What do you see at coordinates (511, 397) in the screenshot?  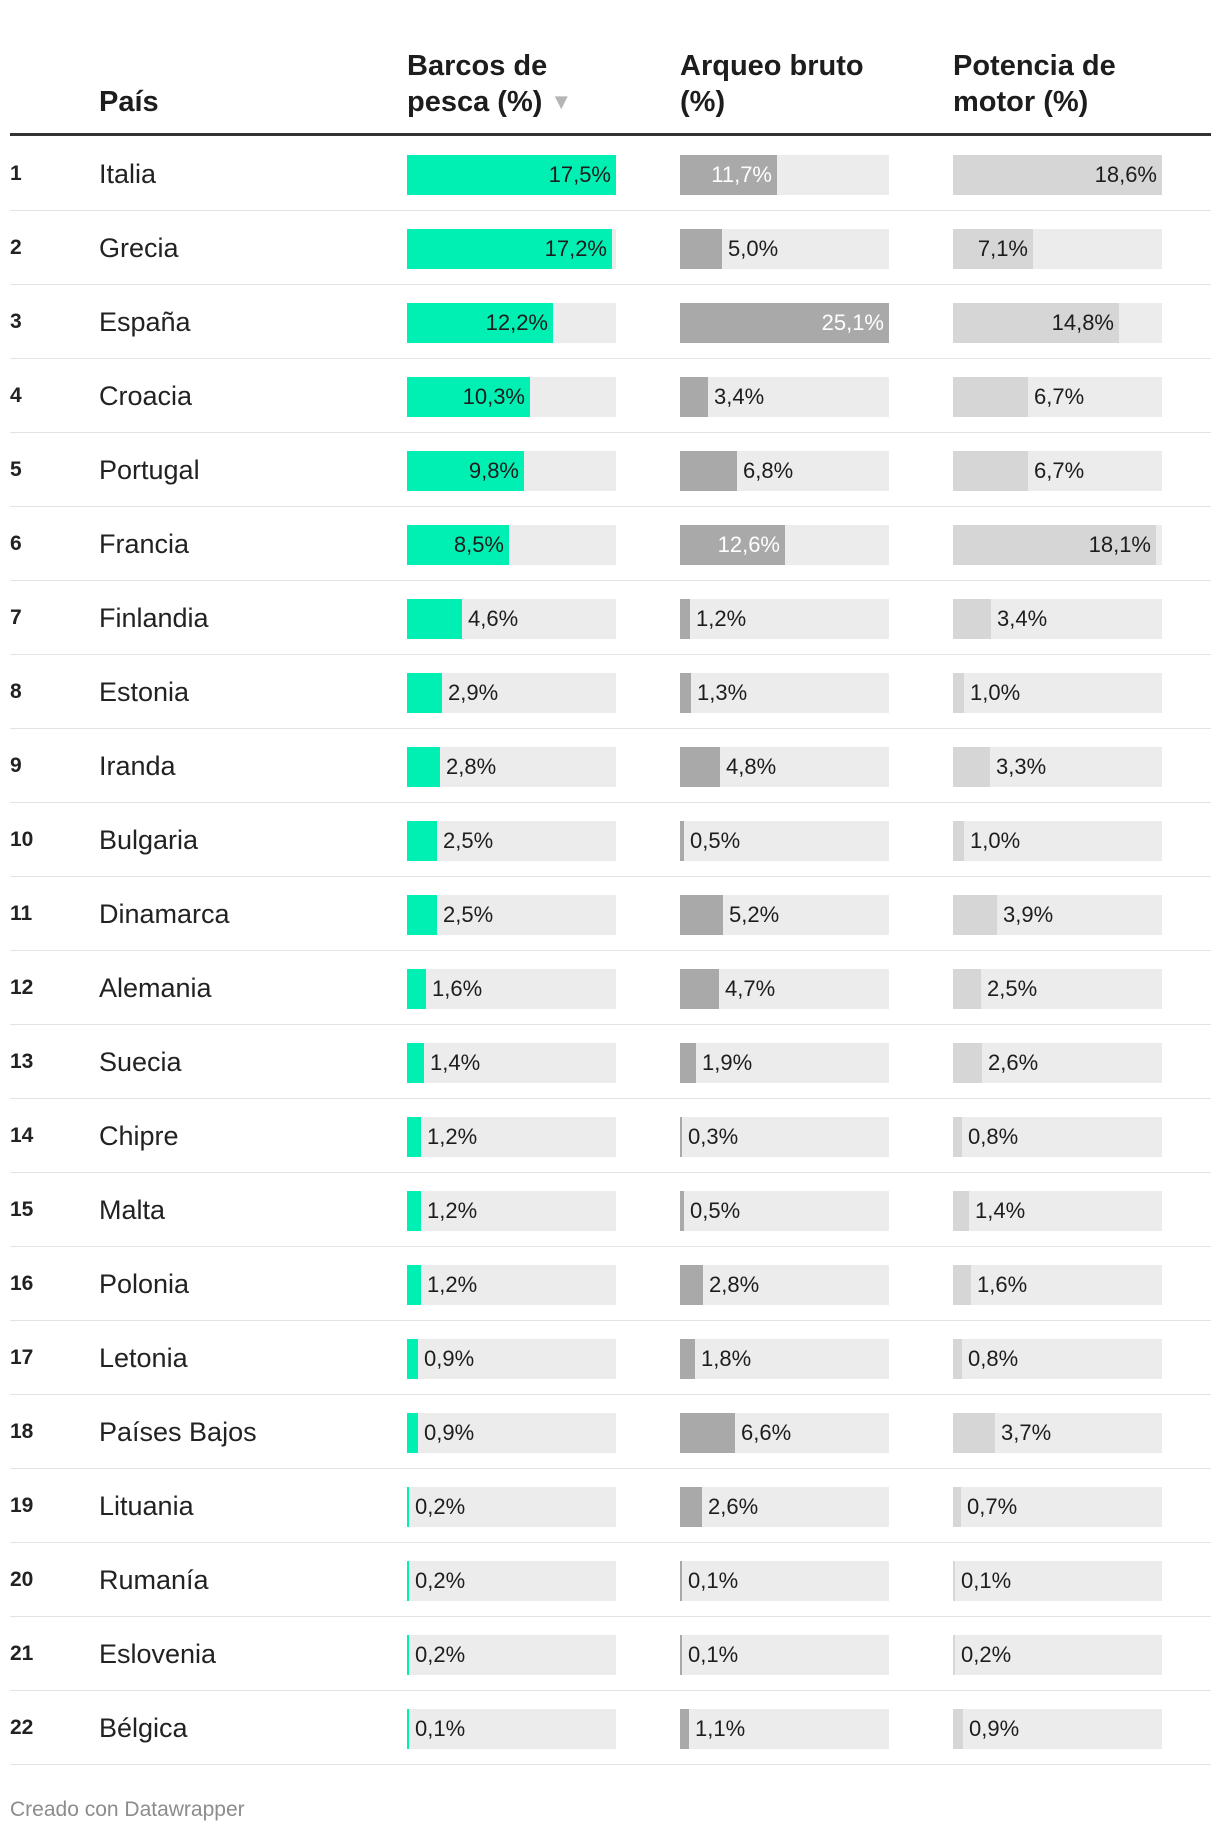 I see `boats-bar-track: 10,3%` at bounding box center [511, 397].